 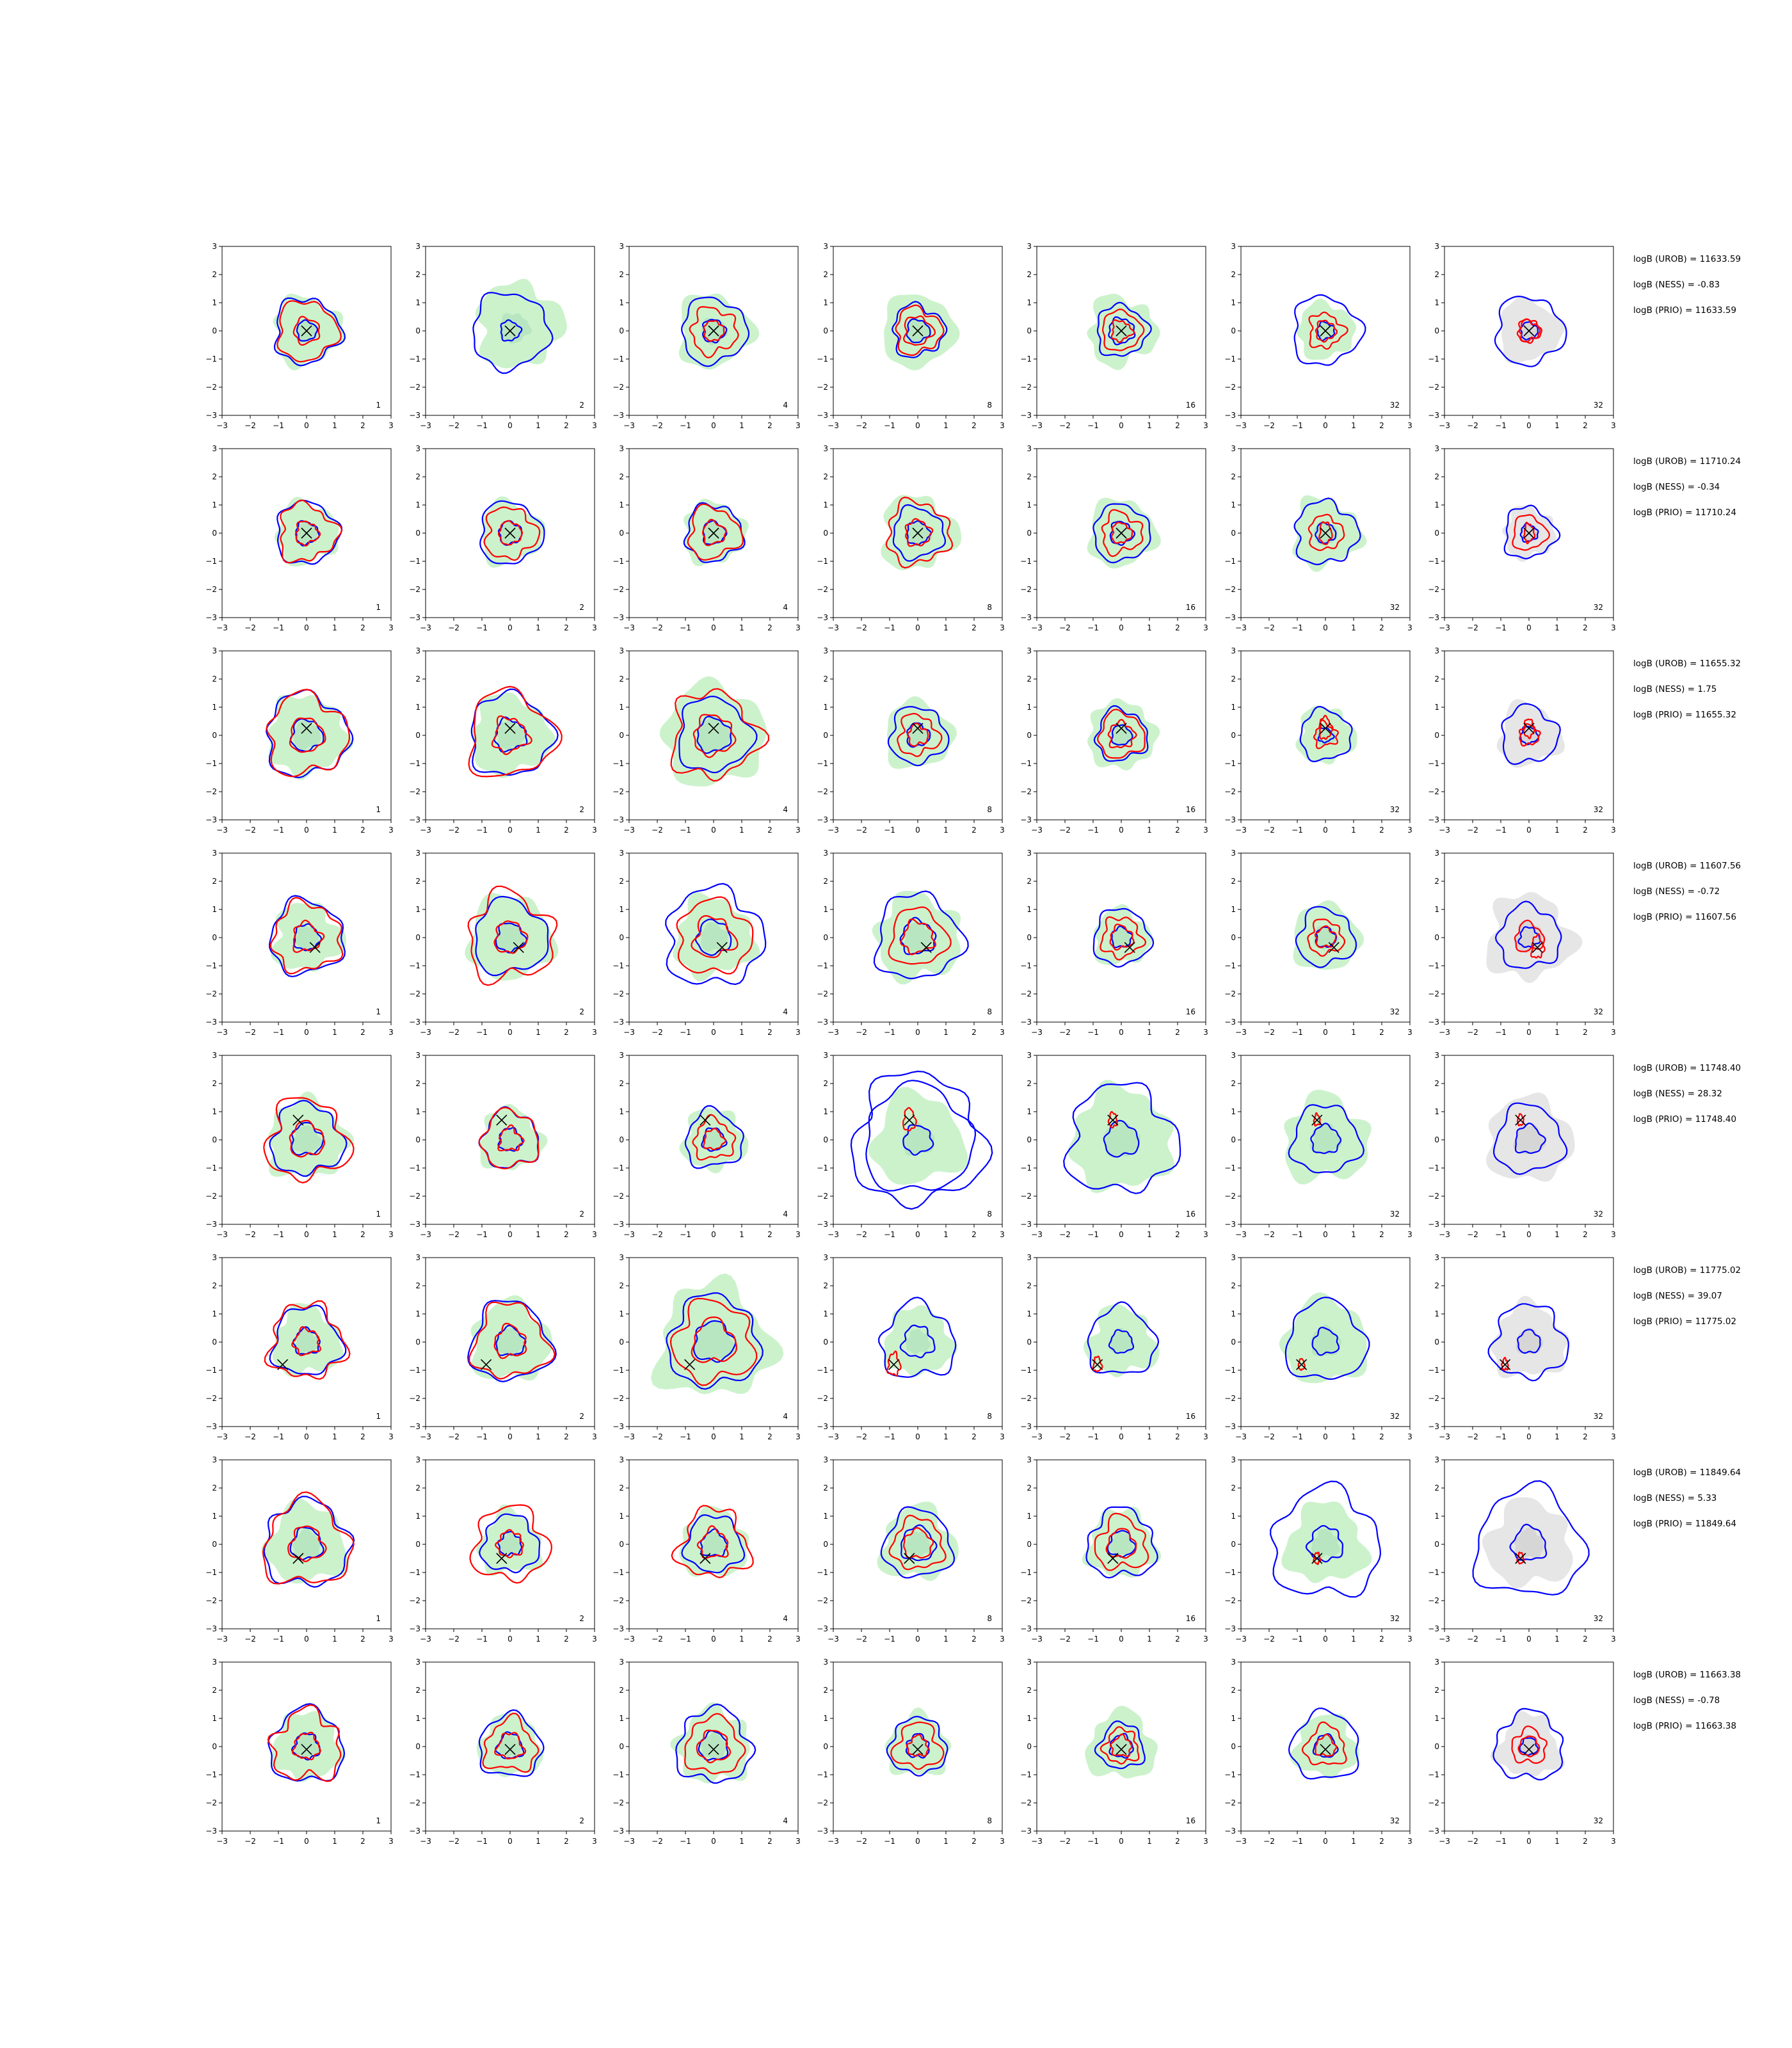 What do you see at coordinates (1114, 1145) in the screenshot?
I see `subplot: −3 −2 −1 0 1 2 3 −3 −2 −1 0 1 2 3 16` at bounding box center [1114, 1145].